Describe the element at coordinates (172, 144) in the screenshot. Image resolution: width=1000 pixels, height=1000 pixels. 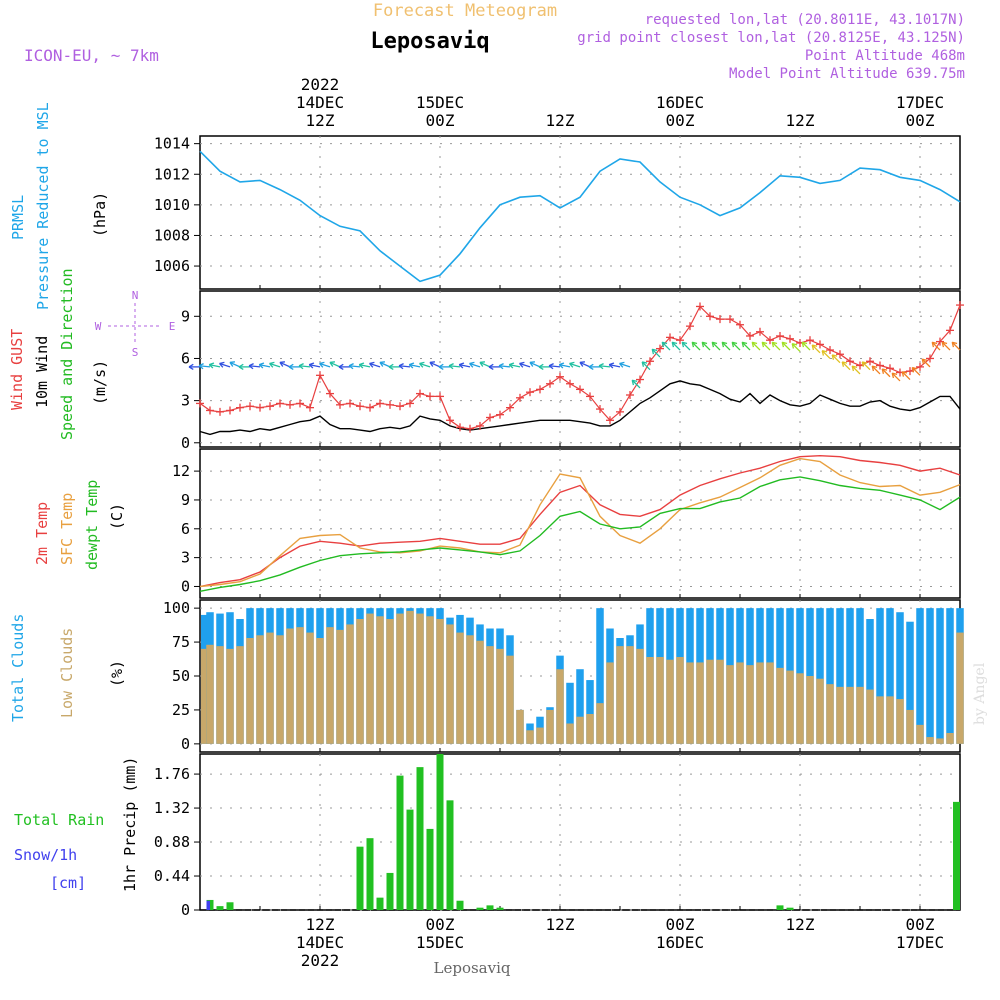
I see `pressure-ytick-label: 1014` at that location.